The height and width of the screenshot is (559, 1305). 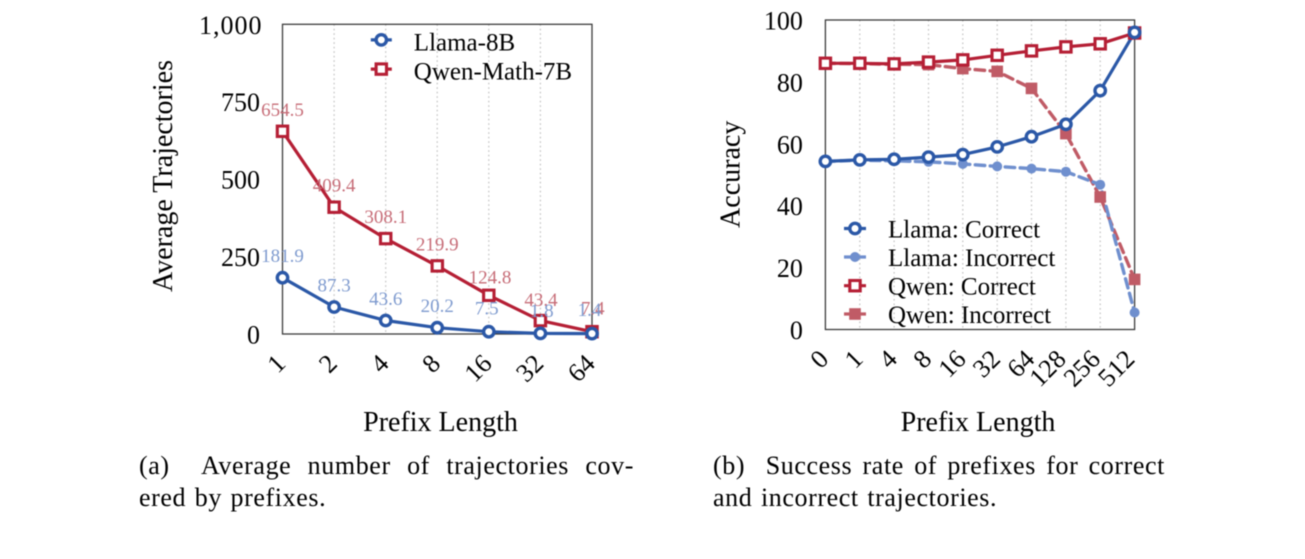 What do you see at coordinates (971, 258) in the screenshot?
I see `svg-text: Llama: Incorrect` at bounding box center [971, 258].